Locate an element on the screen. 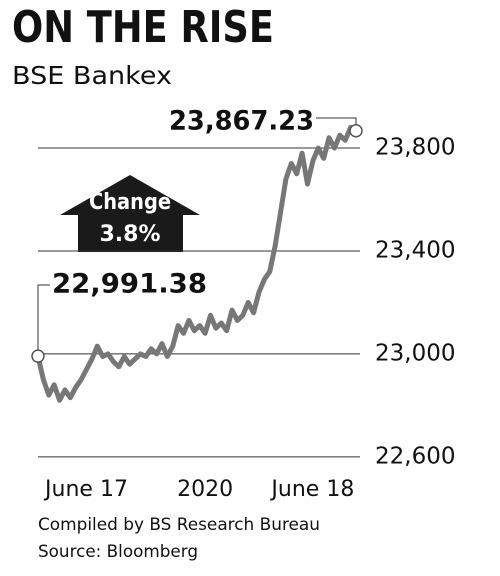  y-tick-label: 23,000 is located at coordinates (415, 353).